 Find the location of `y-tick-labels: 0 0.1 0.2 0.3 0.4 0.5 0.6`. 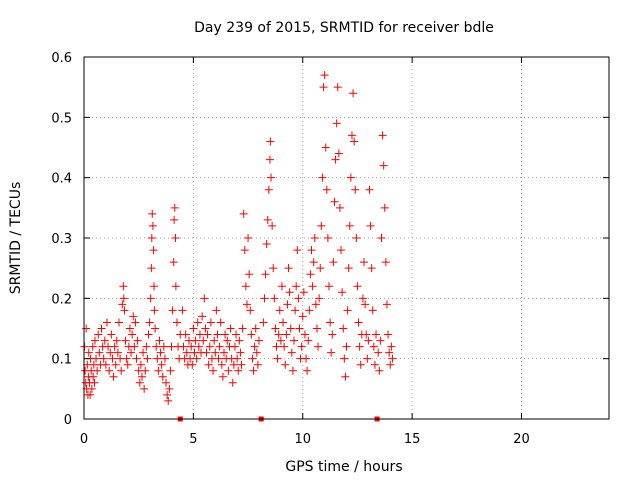

y-tick-labels: 0 0.1 0.2 0.3 0.4 0.5 0.6 is located at coordinates (61, 239).